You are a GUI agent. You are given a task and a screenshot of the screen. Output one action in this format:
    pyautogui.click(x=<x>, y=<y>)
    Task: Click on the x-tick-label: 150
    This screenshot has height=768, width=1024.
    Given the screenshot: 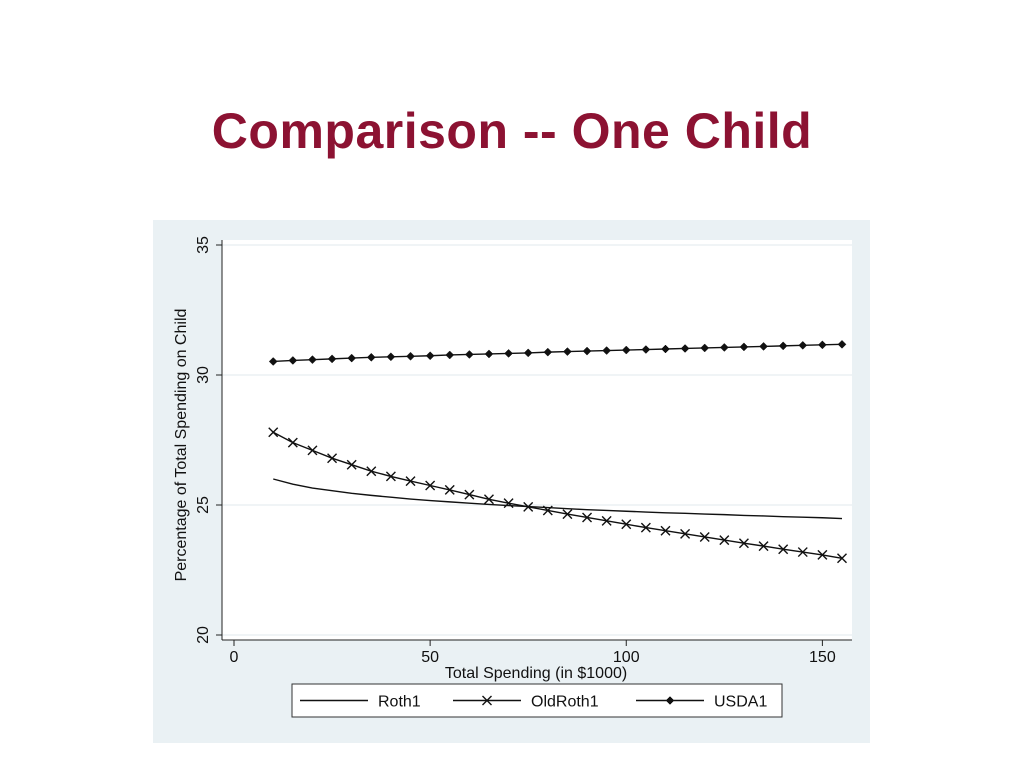 What is the action you would take?
    pyautogui.click(x=822, y=657)
    